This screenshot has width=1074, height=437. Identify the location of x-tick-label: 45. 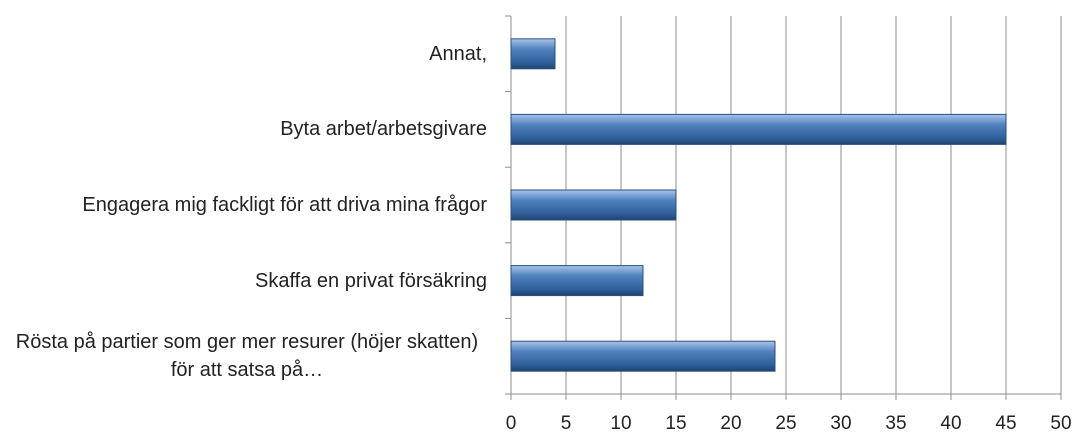
(1005, 423).